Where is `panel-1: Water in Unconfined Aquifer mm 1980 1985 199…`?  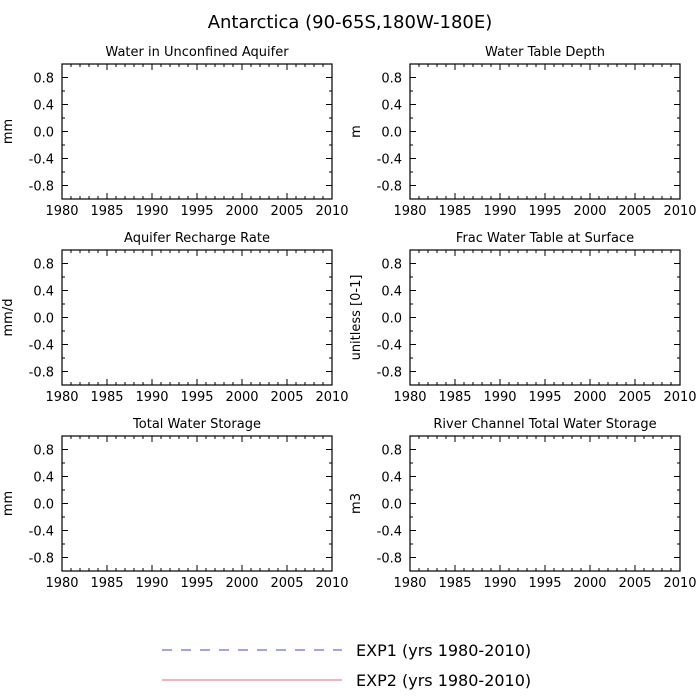
panel-1: Water in Unconfined Aquifer mm 1980 1985 199… is located at coordinates (175, 132).